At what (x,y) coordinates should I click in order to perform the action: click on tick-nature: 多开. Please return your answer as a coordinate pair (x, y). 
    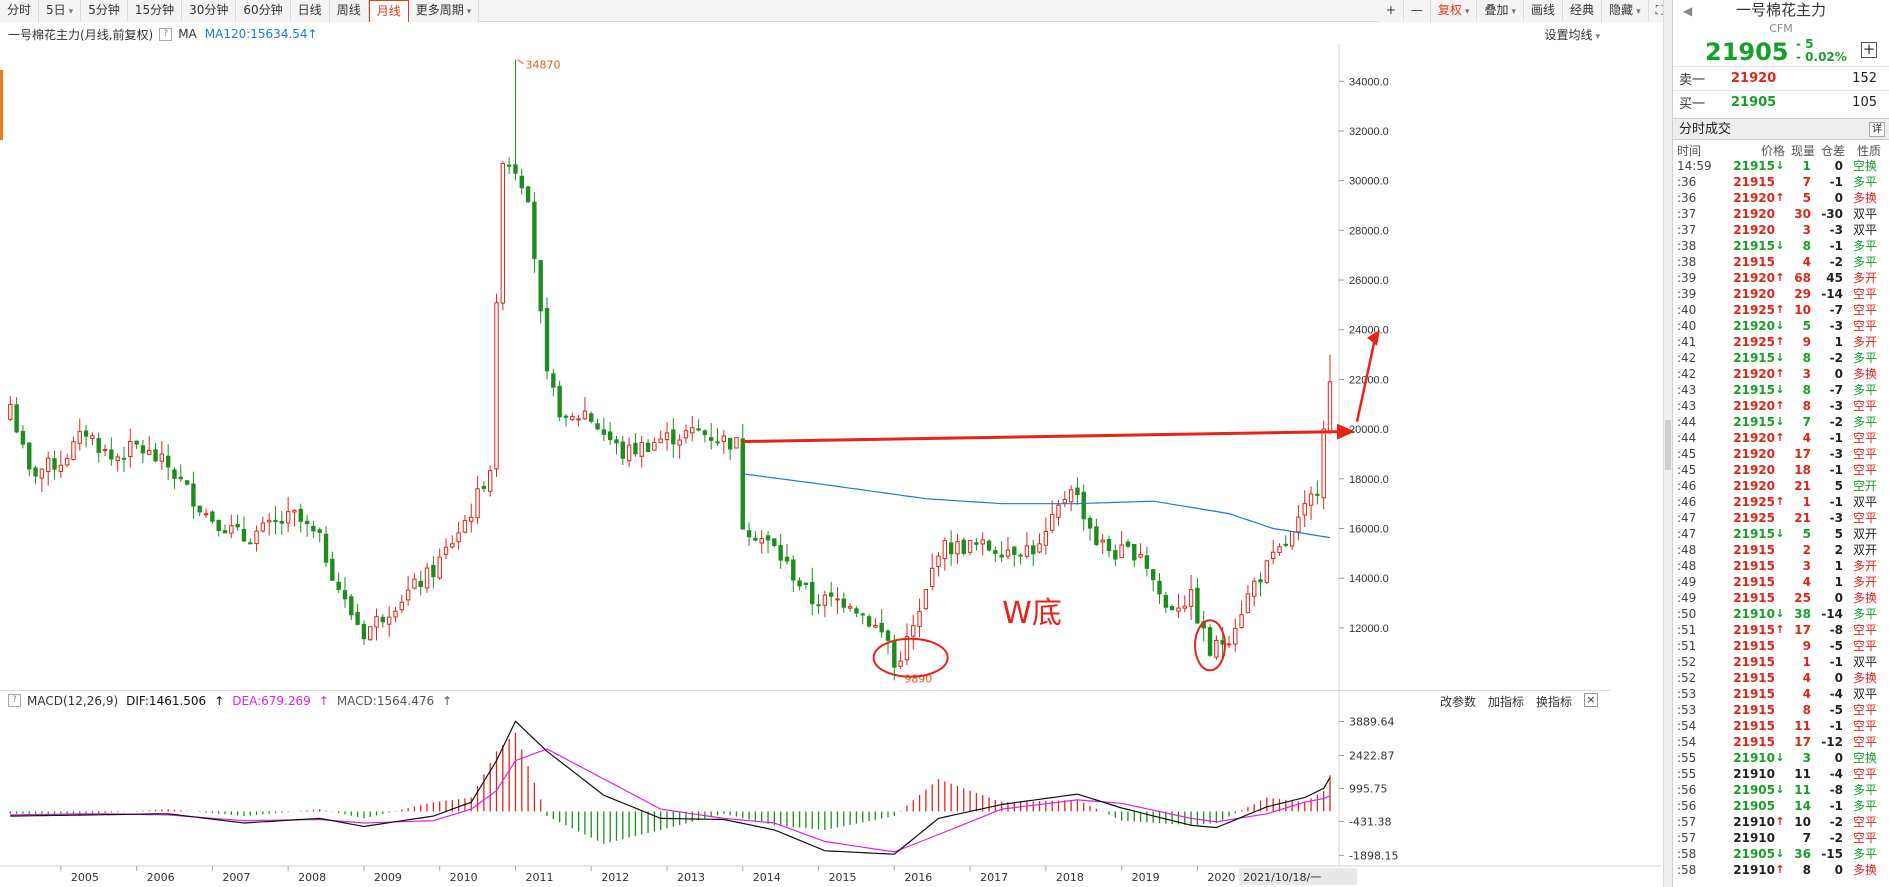
    Looking at the image, I should click on (1864, 278).